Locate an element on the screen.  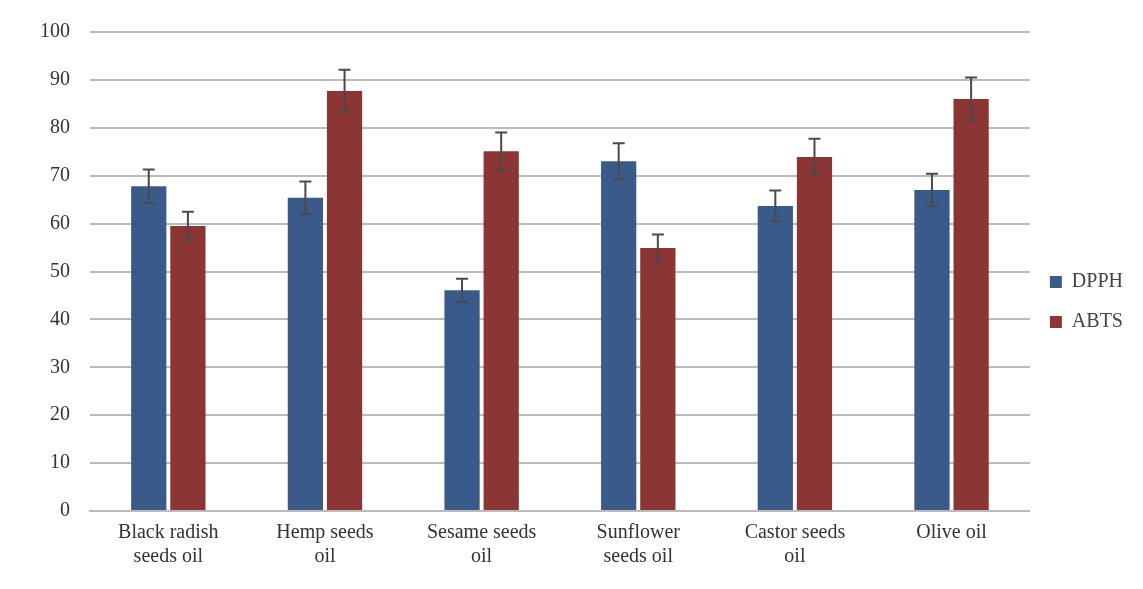
legend-label: ABTS is located at coordinates (1097, 320).